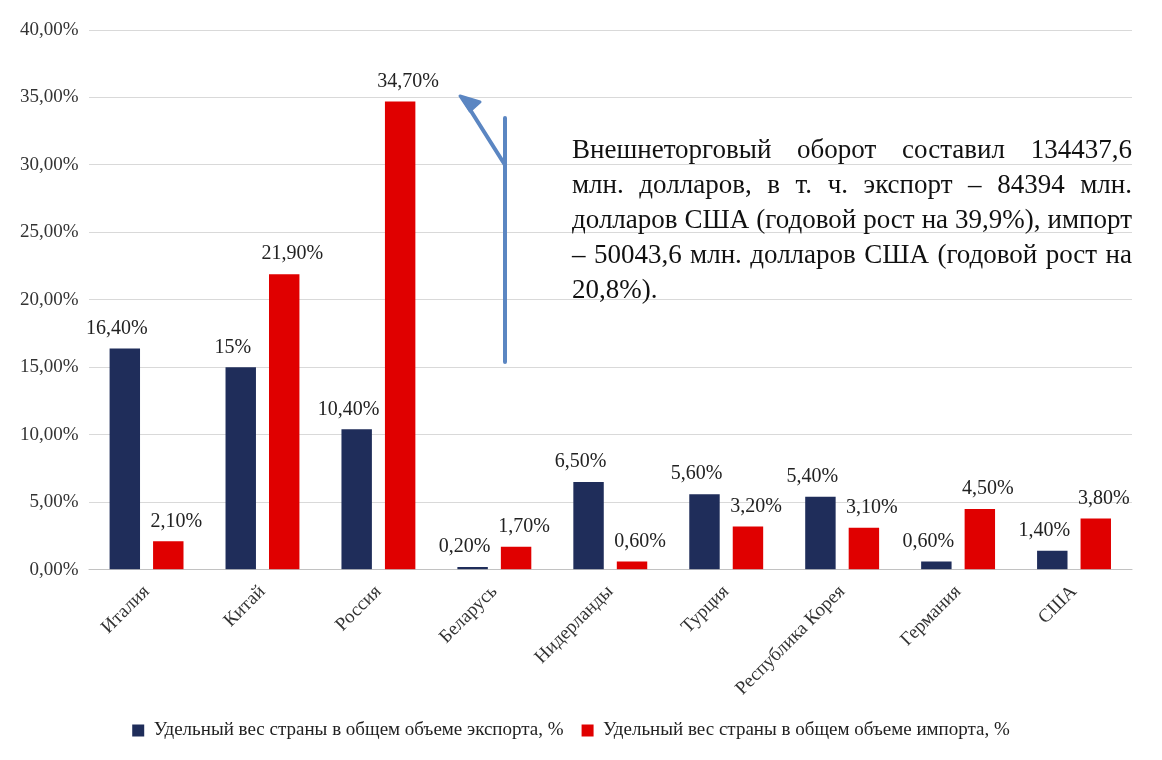 The image size is (1162, 760). I want to click on data-label: 3,10%, so click(872, 506).